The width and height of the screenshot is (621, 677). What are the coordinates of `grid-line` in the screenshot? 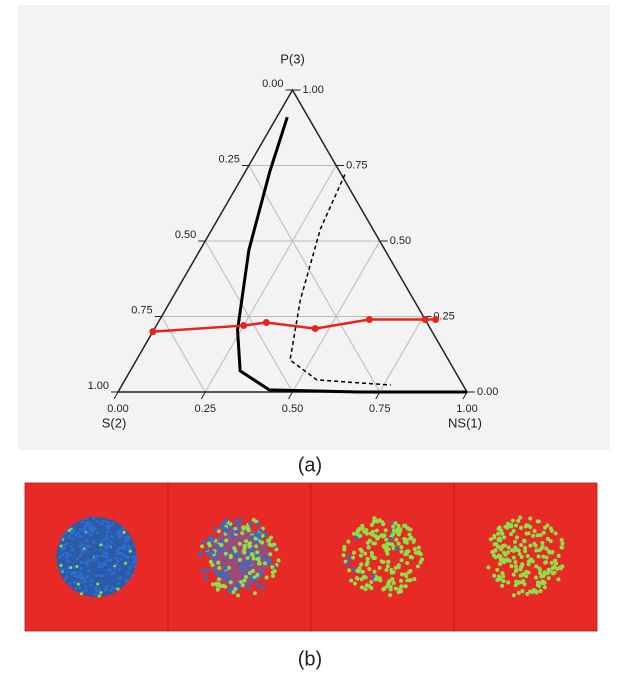 It's located at (248, 316).